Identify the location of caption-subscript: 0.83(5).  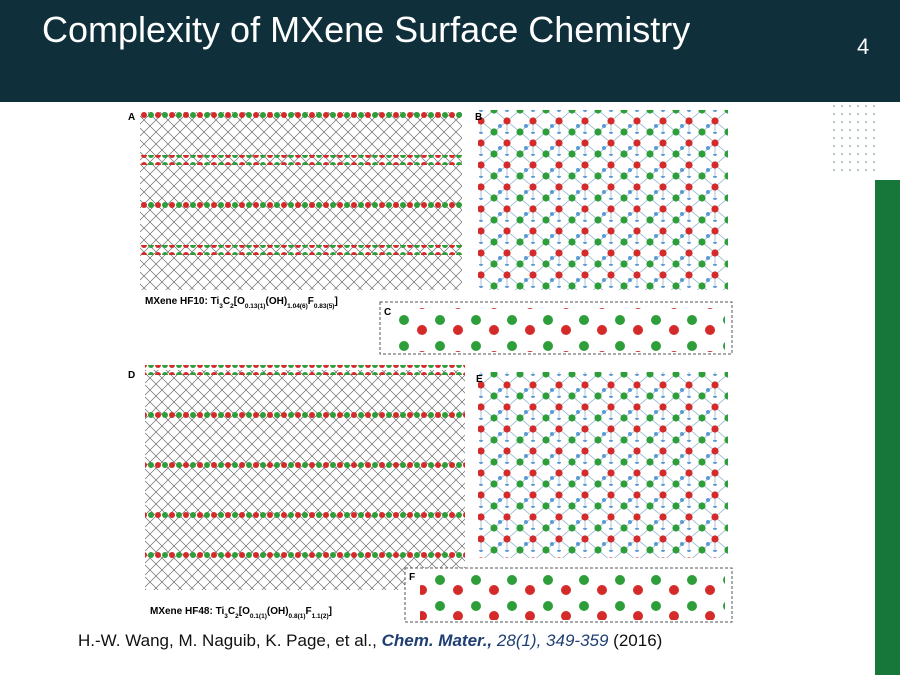
(324, 306).